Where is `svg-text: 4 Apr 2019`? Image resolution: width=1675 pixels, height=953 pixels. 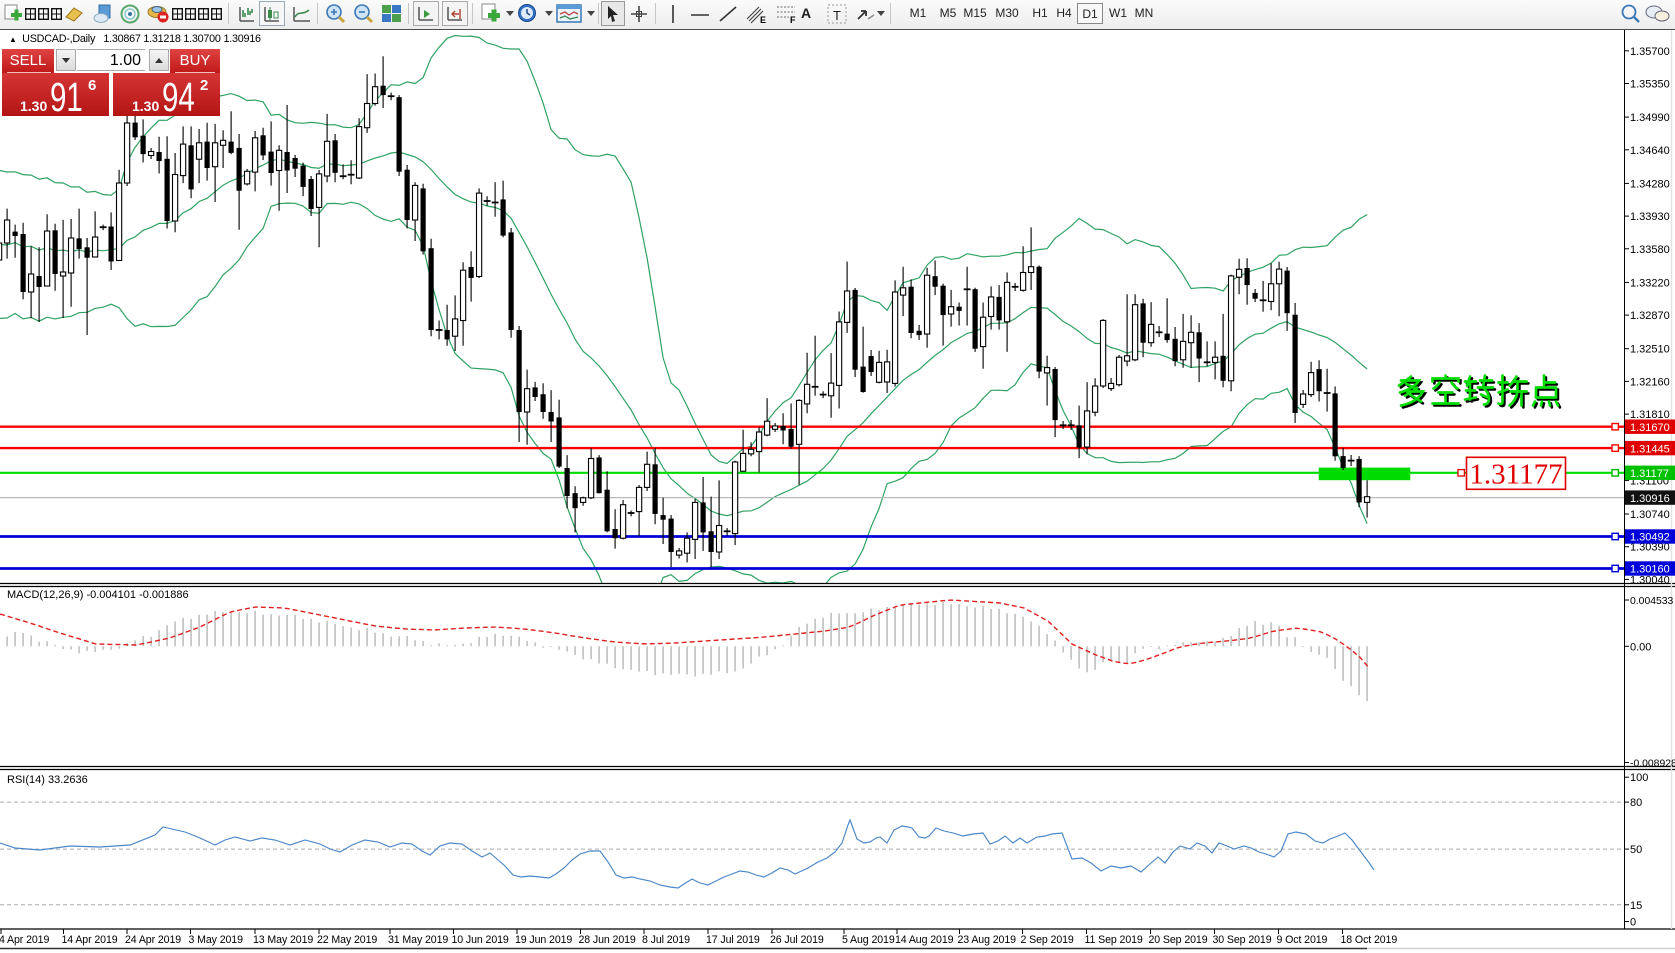 svg-text: 4 Apr 2019 is located at coordinates (24, 940).